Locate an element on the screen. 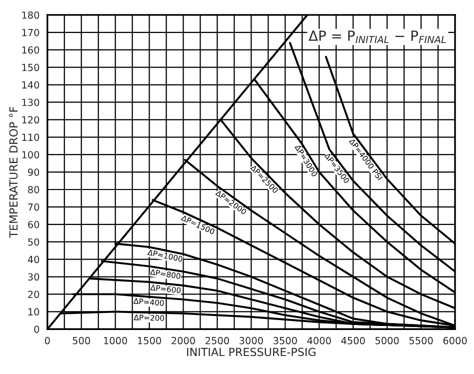 The height and width of the screenshot is (374, 474). y-tick-label: 20 is located at coordinates (34, 294).